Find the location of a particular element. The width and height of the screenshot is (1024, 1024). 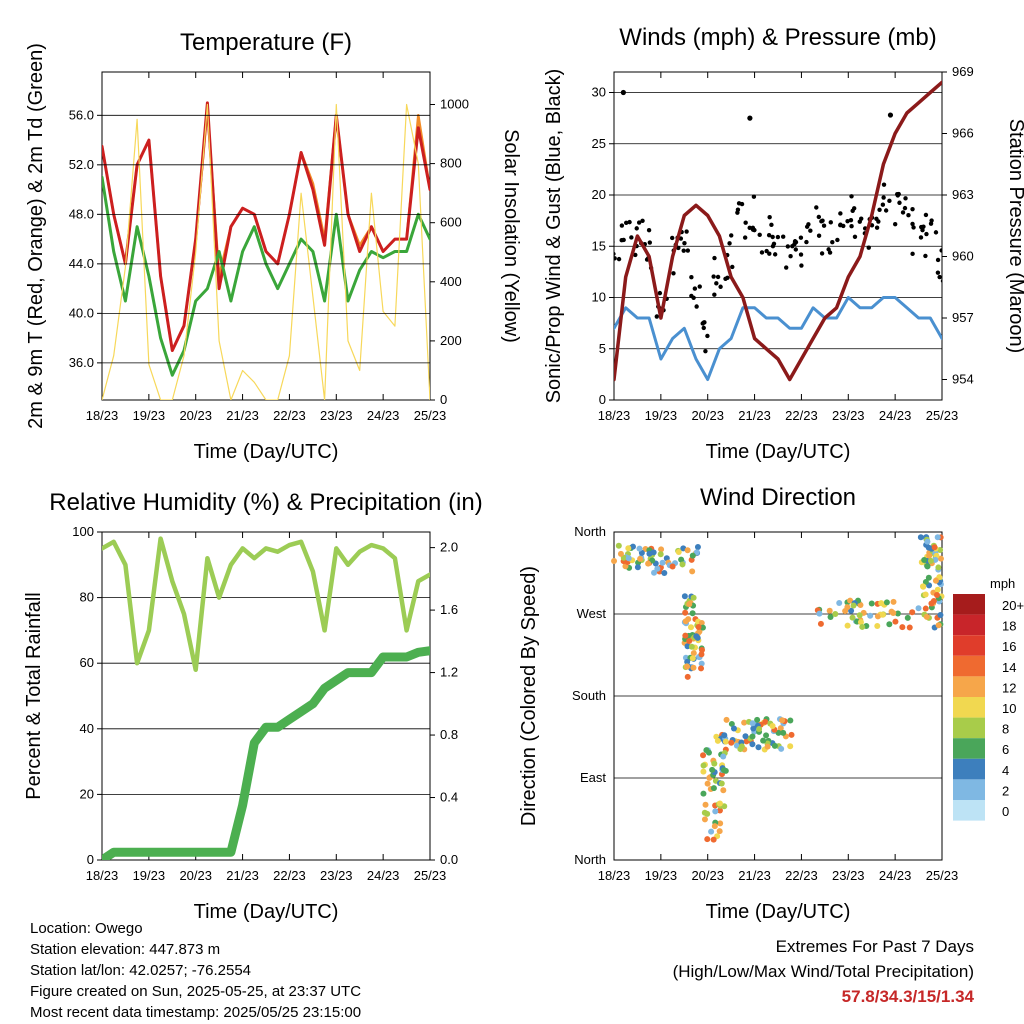

x-axis-label: Time (Day/UTC) is located at coordinates (778, 912).